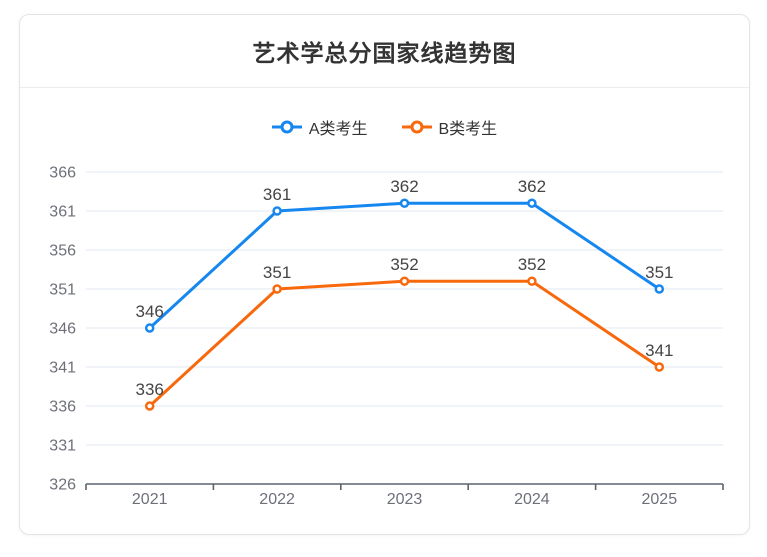  I want to click on y-axis-tick-label: 331, so click(62, 446).